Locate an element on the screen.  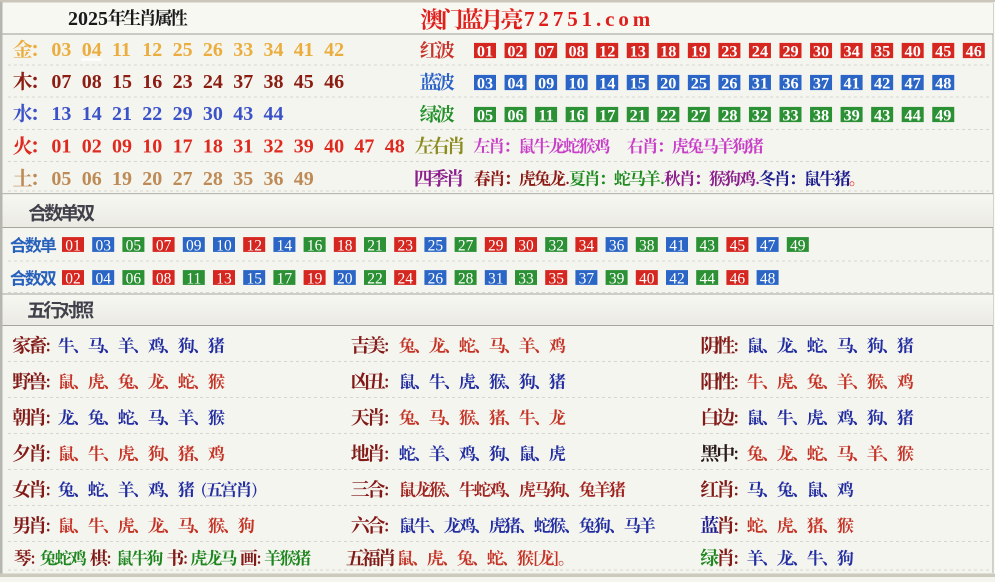
svg-text: 34 is located at coordinates (587, 245).